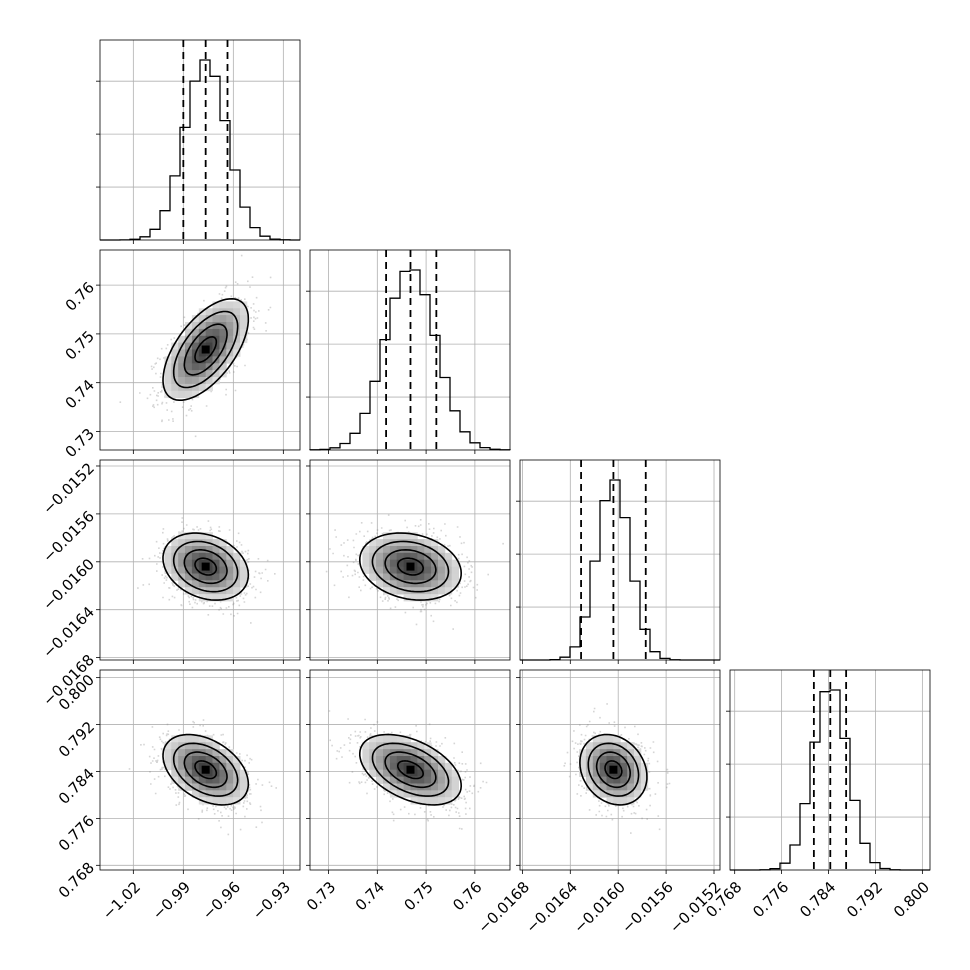  I want to click on x-tick-label-3-4: 0.800, so click(911, 899).